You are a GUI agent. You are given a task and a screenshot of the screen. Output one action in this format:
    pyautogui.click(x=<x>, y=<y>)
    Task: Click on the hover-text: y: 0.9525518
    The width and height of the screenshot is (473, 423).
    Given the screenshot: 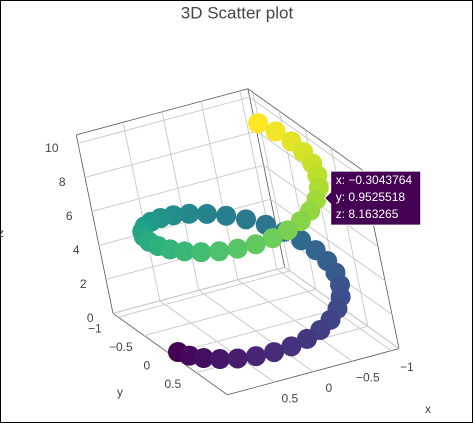 What is the action you would take?
    pyautogui.click(x=371, y=197)
    